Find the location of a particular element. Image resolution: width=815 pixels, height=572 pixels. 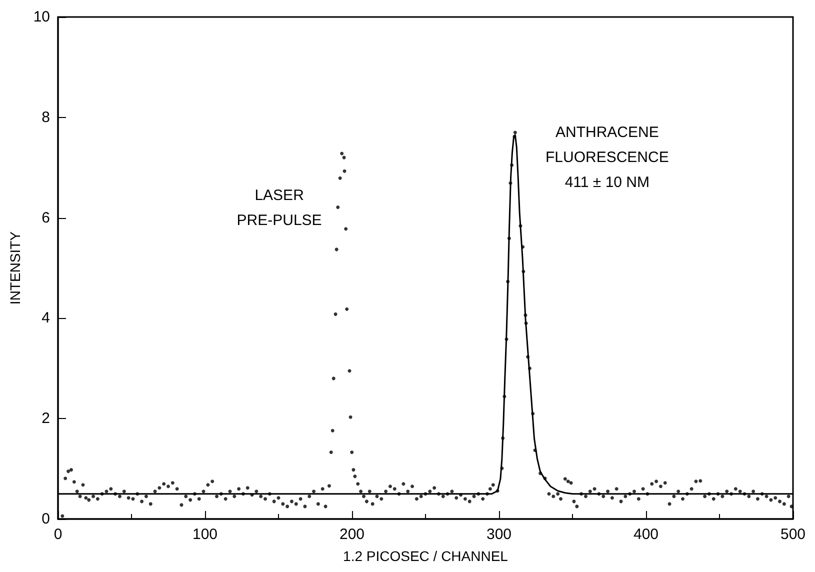

x-tick-label: 200 is located at coordinates (352, 534).